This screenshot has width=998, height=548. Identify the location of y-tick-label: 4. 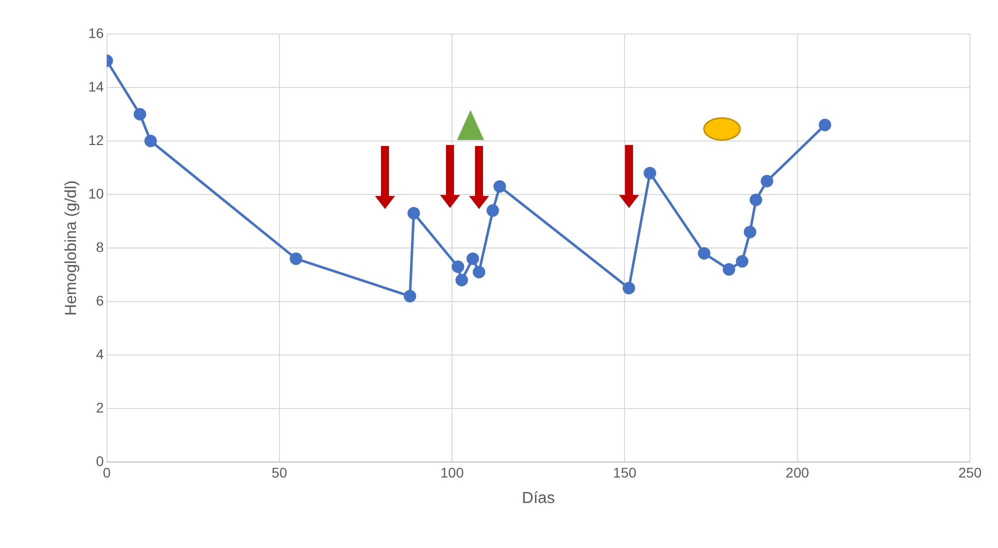
(100, 354).